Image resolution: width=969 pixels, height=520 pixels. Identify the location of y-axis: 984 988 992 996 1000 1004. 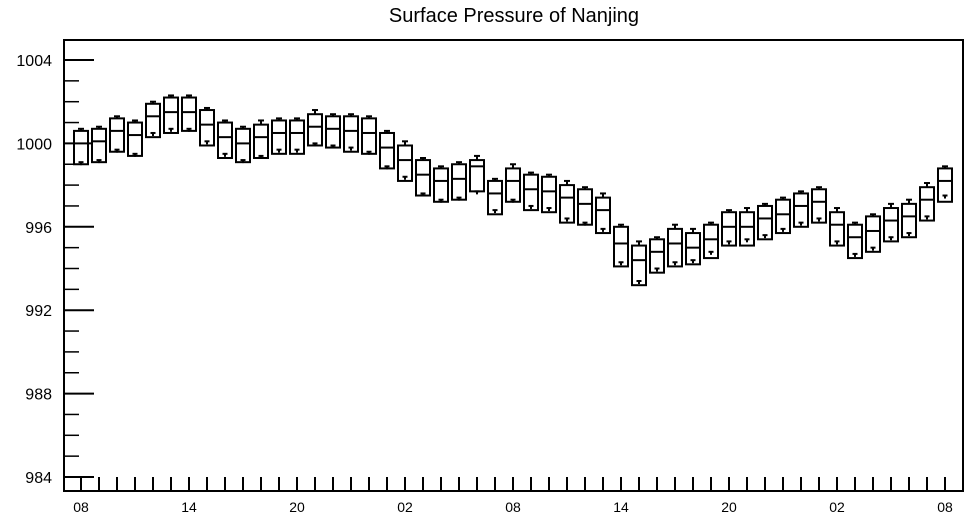
(55, 270).